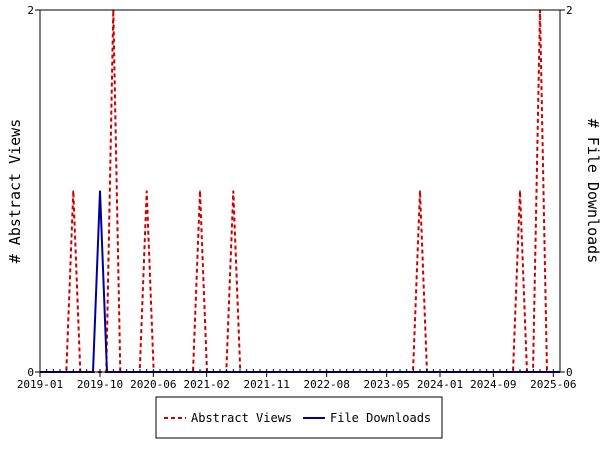 Image resolution: width=600 pixels, height=450 pixels. I want to click on legend-label-file-downloads: File Downloads, so click(380, 418).